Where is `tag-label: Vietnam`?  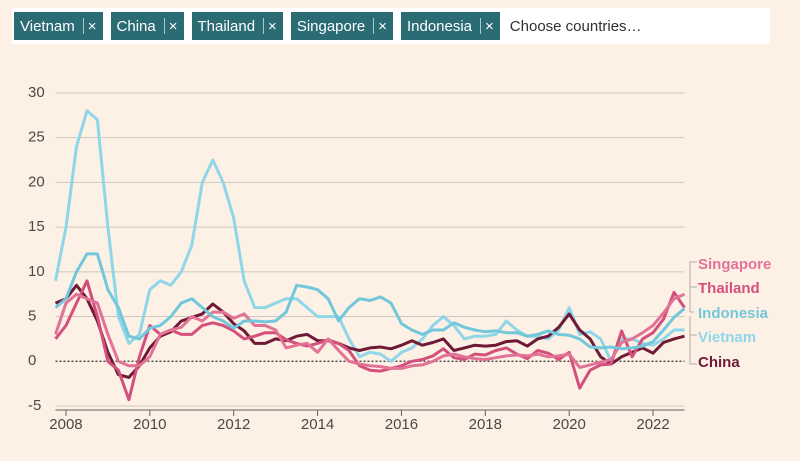 tag-label: Vietnam is located at coordinates (47, 26).